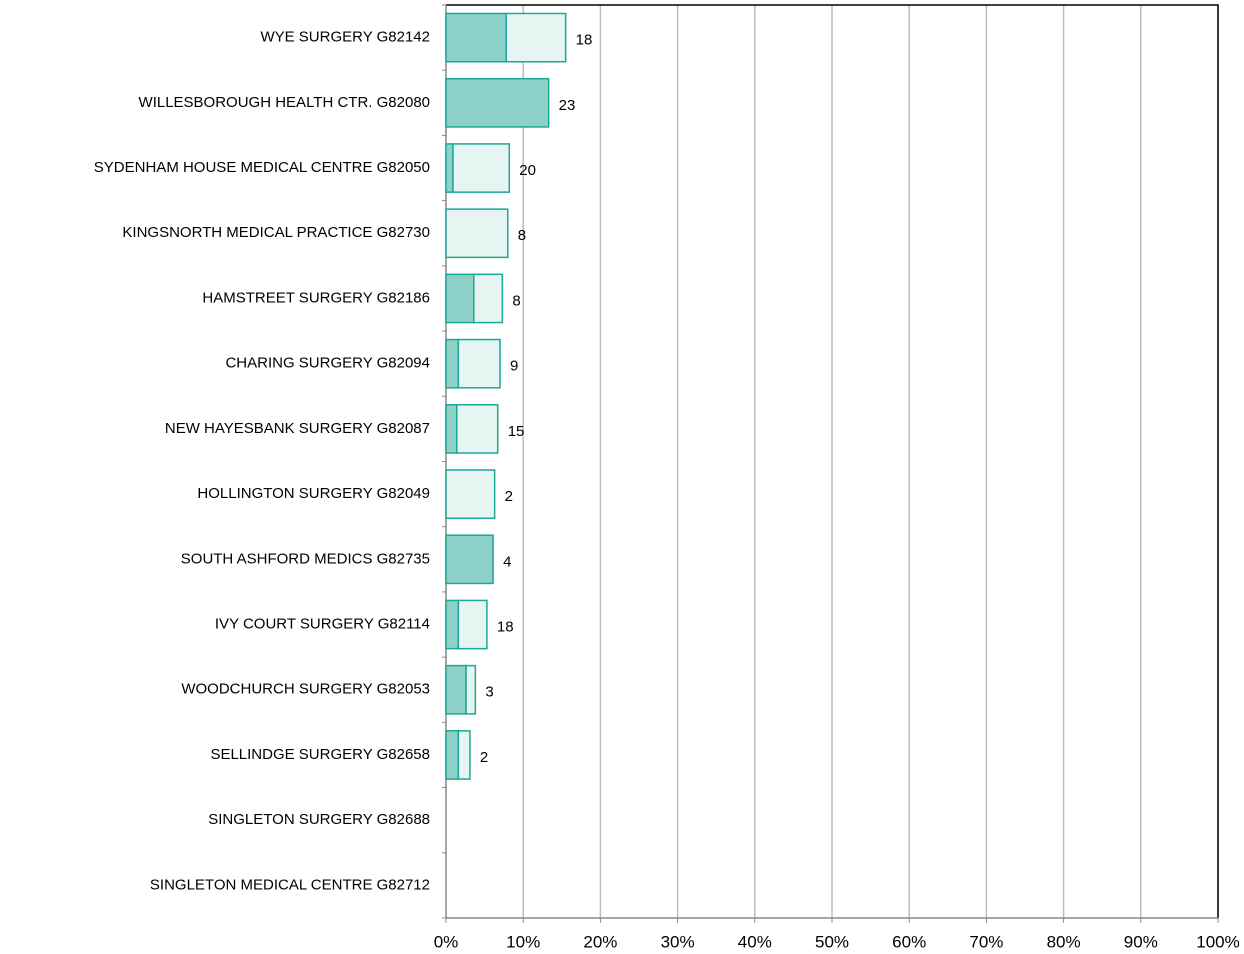 The height and width of the screenshot is (954, 1244). Describe the element at coordinates (290, 884) in the screenshot. I see `category-label: SINGLETON MEDICAL CENTRE G82712` at that location.